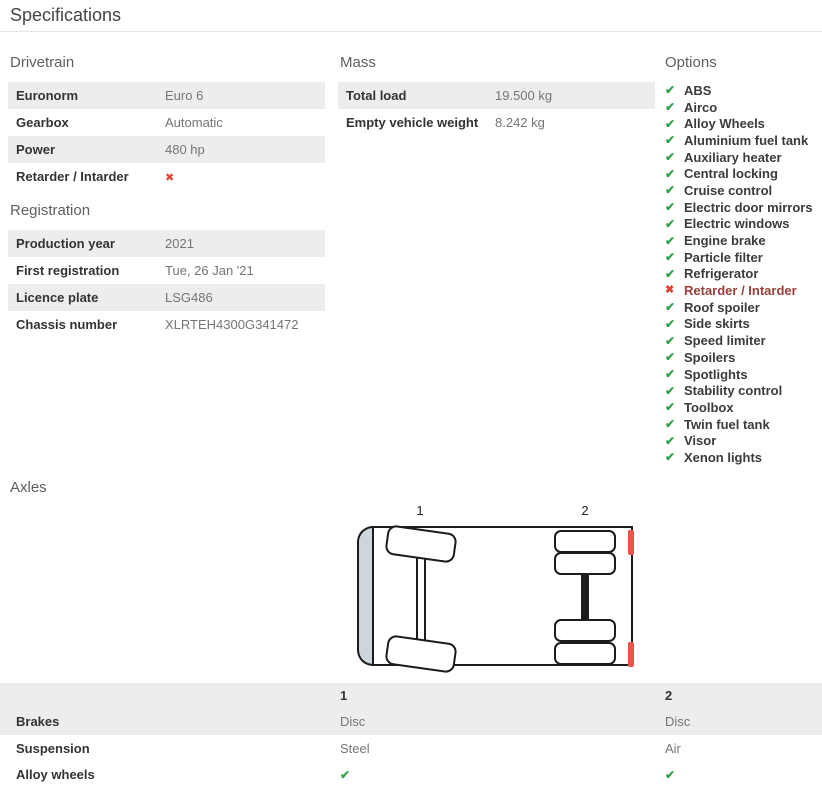 The image size is (822, 788). I want to click on row-label: Empty vehicle weight, so click(412, 122).